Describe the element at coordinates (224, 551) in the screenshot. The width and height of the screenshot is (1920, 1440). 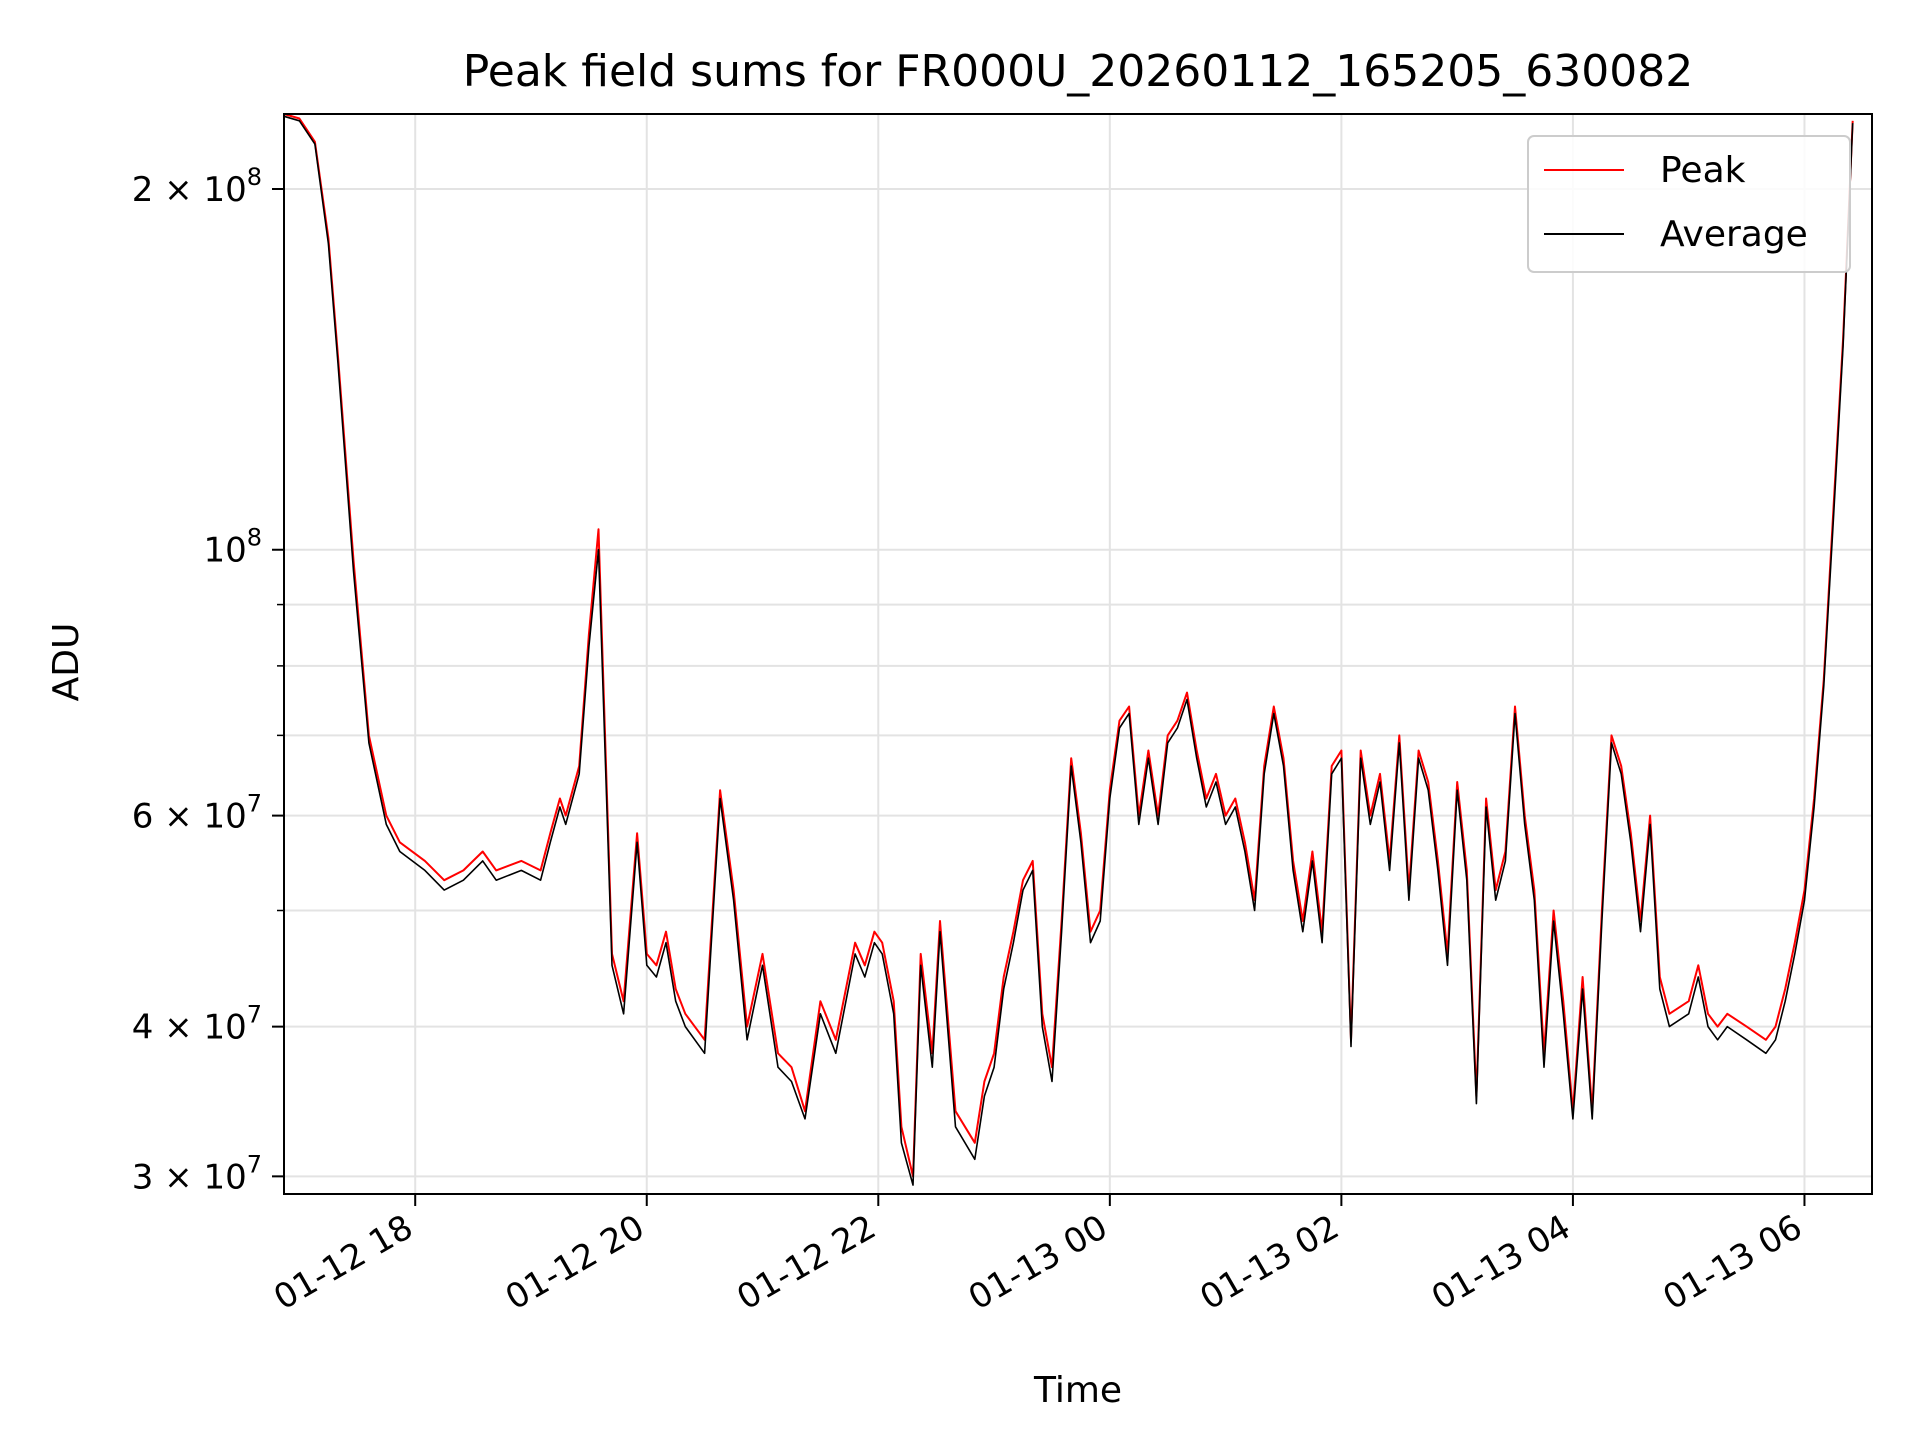
I see `y-tick-label-base: 10` at that location.